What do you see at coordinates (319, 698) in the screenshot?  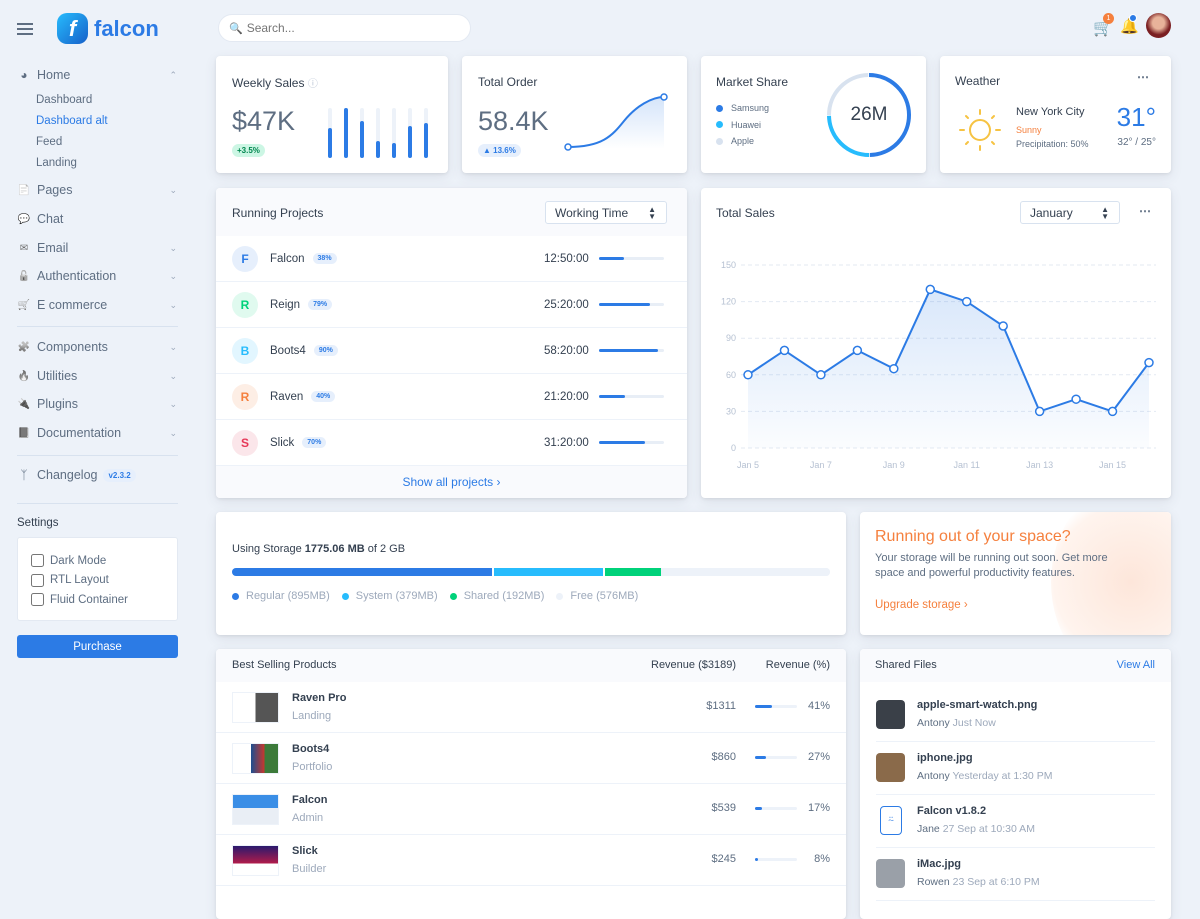 I see `product-name: Raven Pro` at bounding box center [319, 698].